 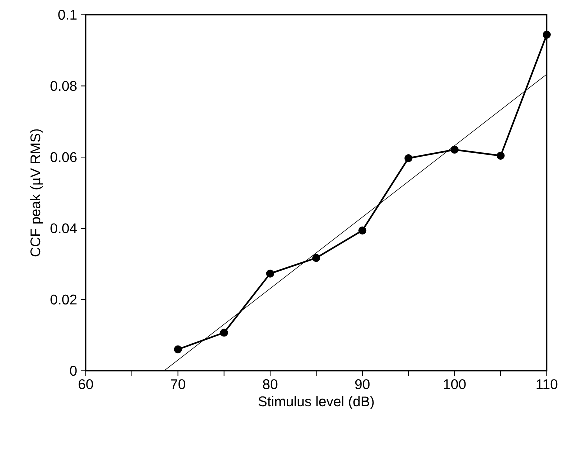 I want to click on y-tick-label: 0.02, so click(x=63, y=299).